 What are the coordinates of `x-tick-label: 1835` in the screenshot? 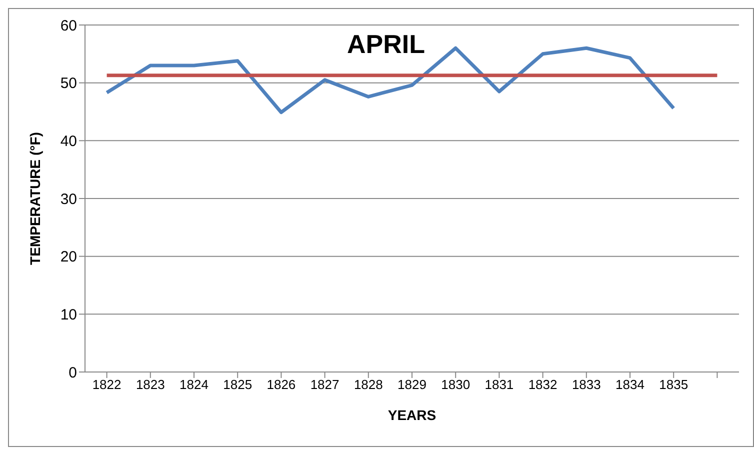 It's located at (673, 384).